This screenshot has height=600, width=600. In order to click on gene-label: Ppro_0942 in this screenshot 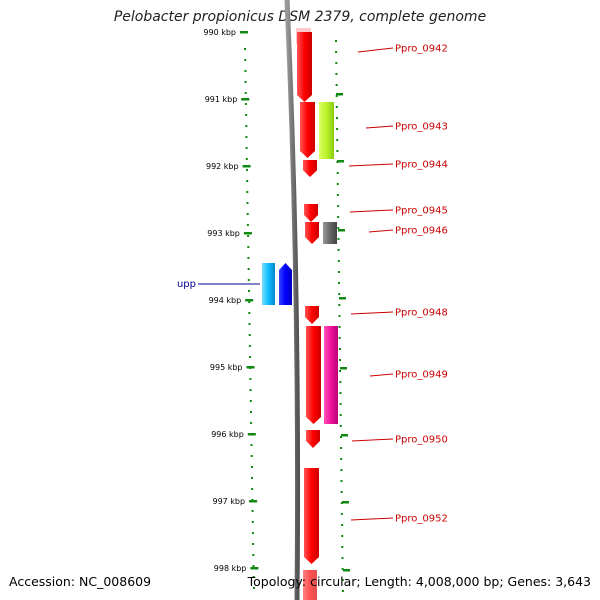, I will do `click(421, 49)`.